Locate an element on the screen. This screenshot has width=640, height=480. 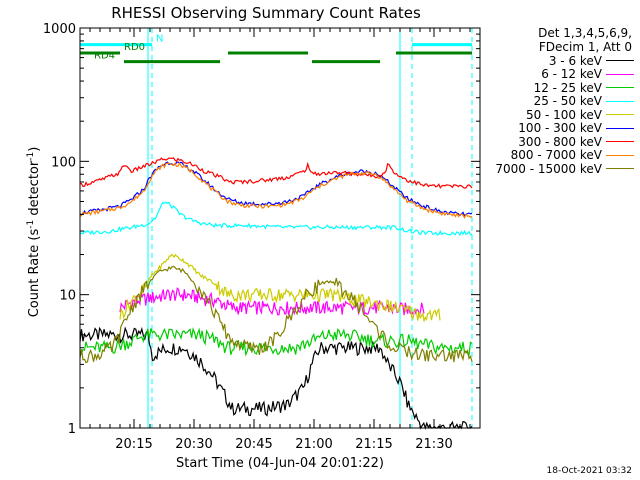
y-axis-label-part: Count Rate (s is located at coordinates (34, 273).